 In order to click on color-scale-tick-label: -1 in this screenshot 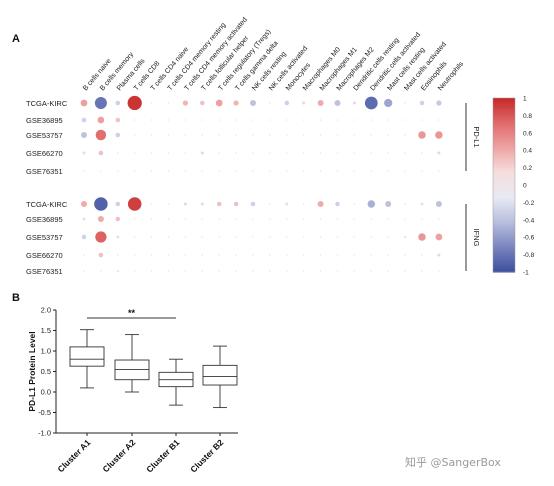, I will do `click(526, 273)`.